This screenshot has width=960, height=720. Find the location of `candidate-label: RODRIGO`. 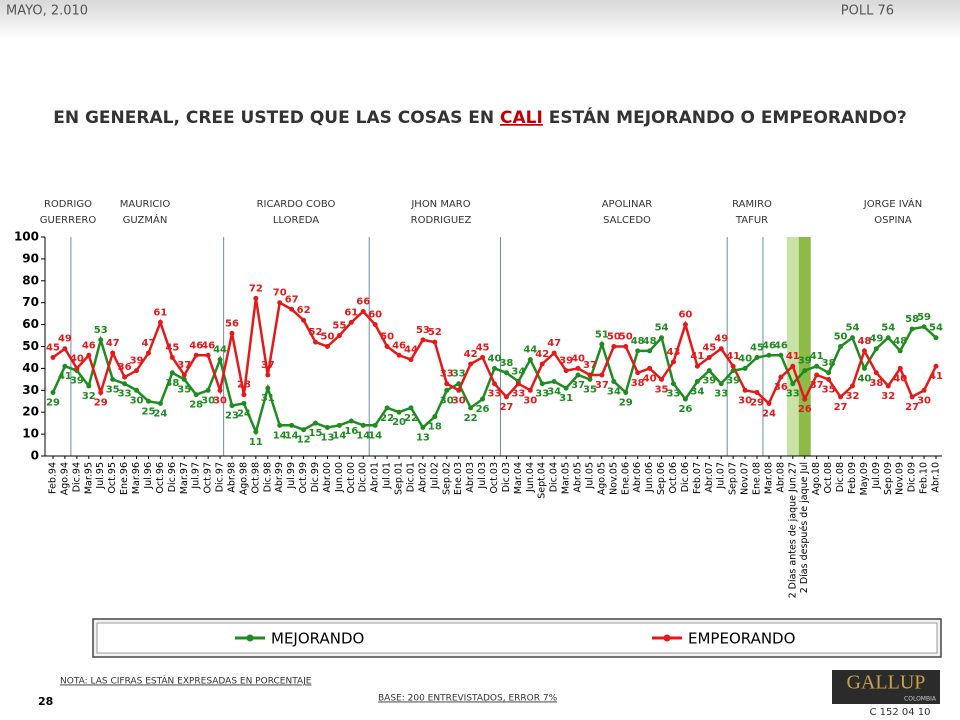

candidate-label: RODRIGO is located at coordinates (68, 204).